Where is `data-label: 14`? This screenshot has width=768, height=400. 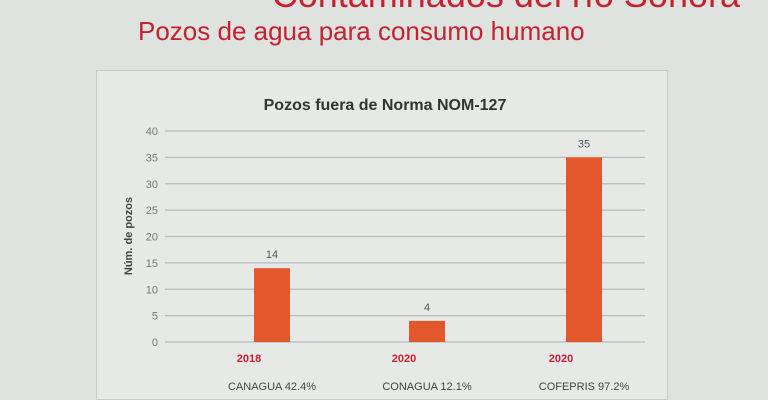 data-label: 14 is located at coordinates (272, 255).